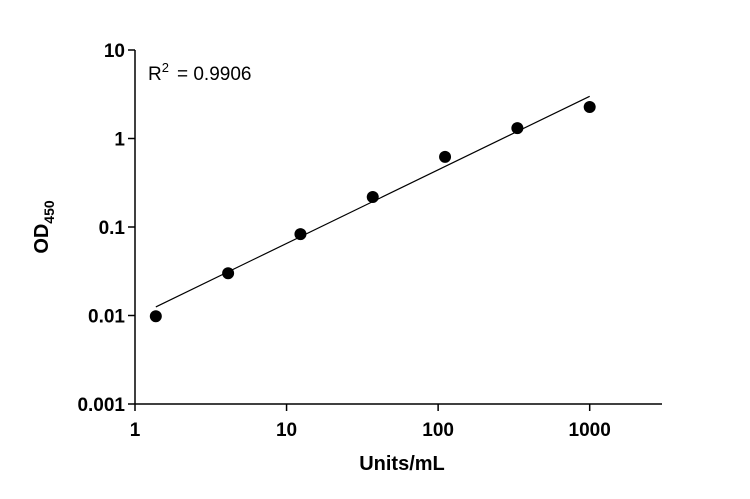 The image size is (750, 499). What do you see at coordinates (155, 74) in the screenshot?
I see `annotation-r: R` at bounding box center [155, 74].